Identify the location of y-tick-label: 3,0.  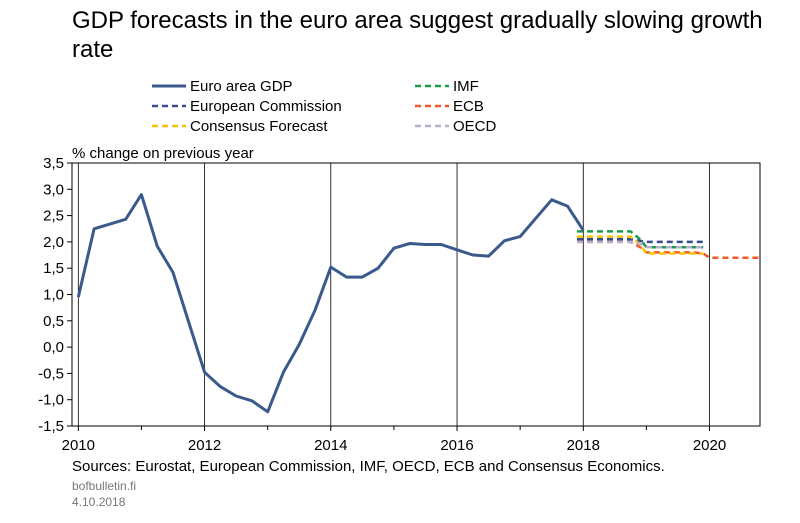
(53, 189).